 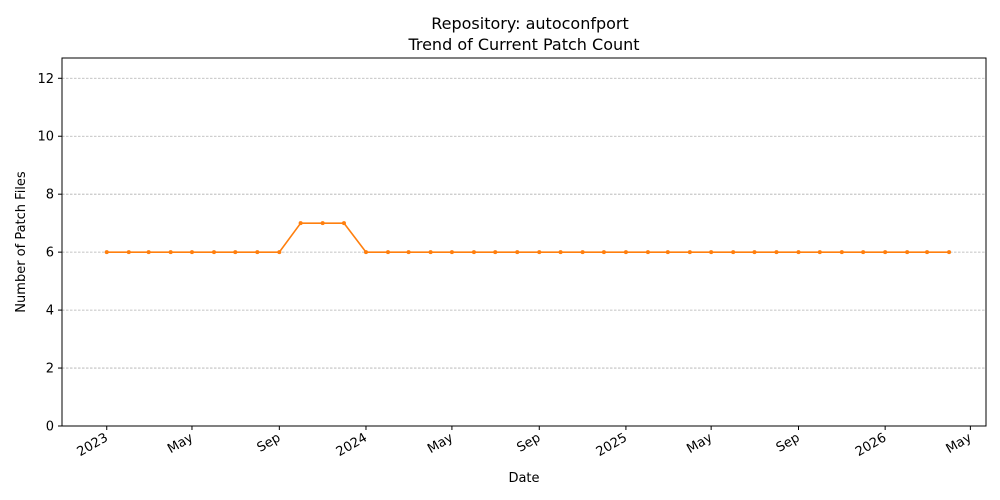 I want to click on chart-subtitle: Trend of Current Patch Count, so click(x=523, y=44).